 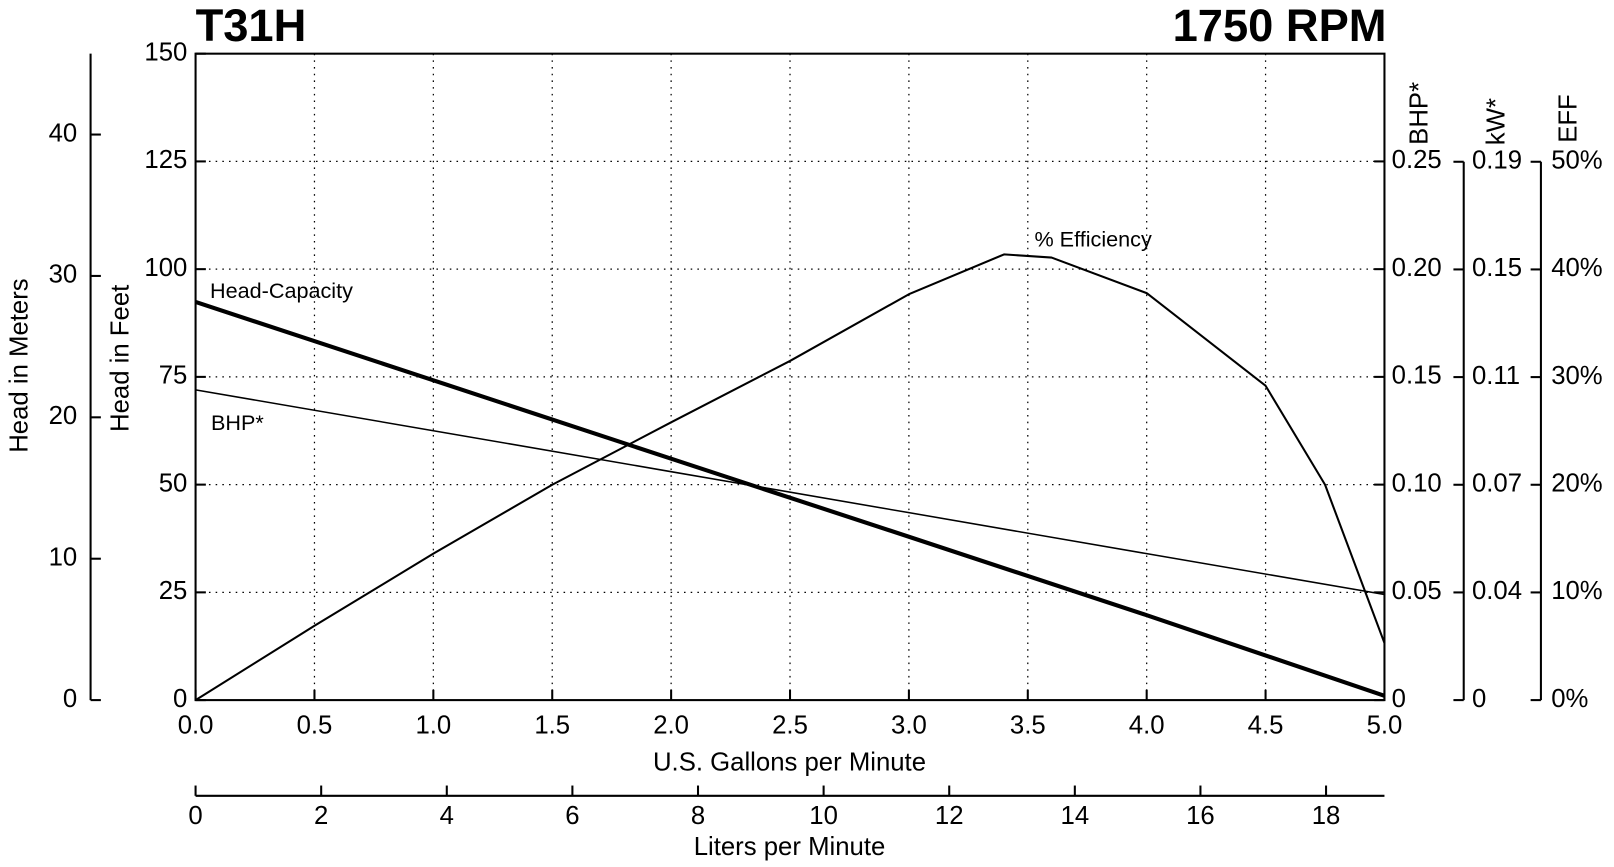 What do you see at coordinates (1417, 591) in the screenshot?
I see `y2-tick-label: 0.05` at bounding box center [1417, 591].